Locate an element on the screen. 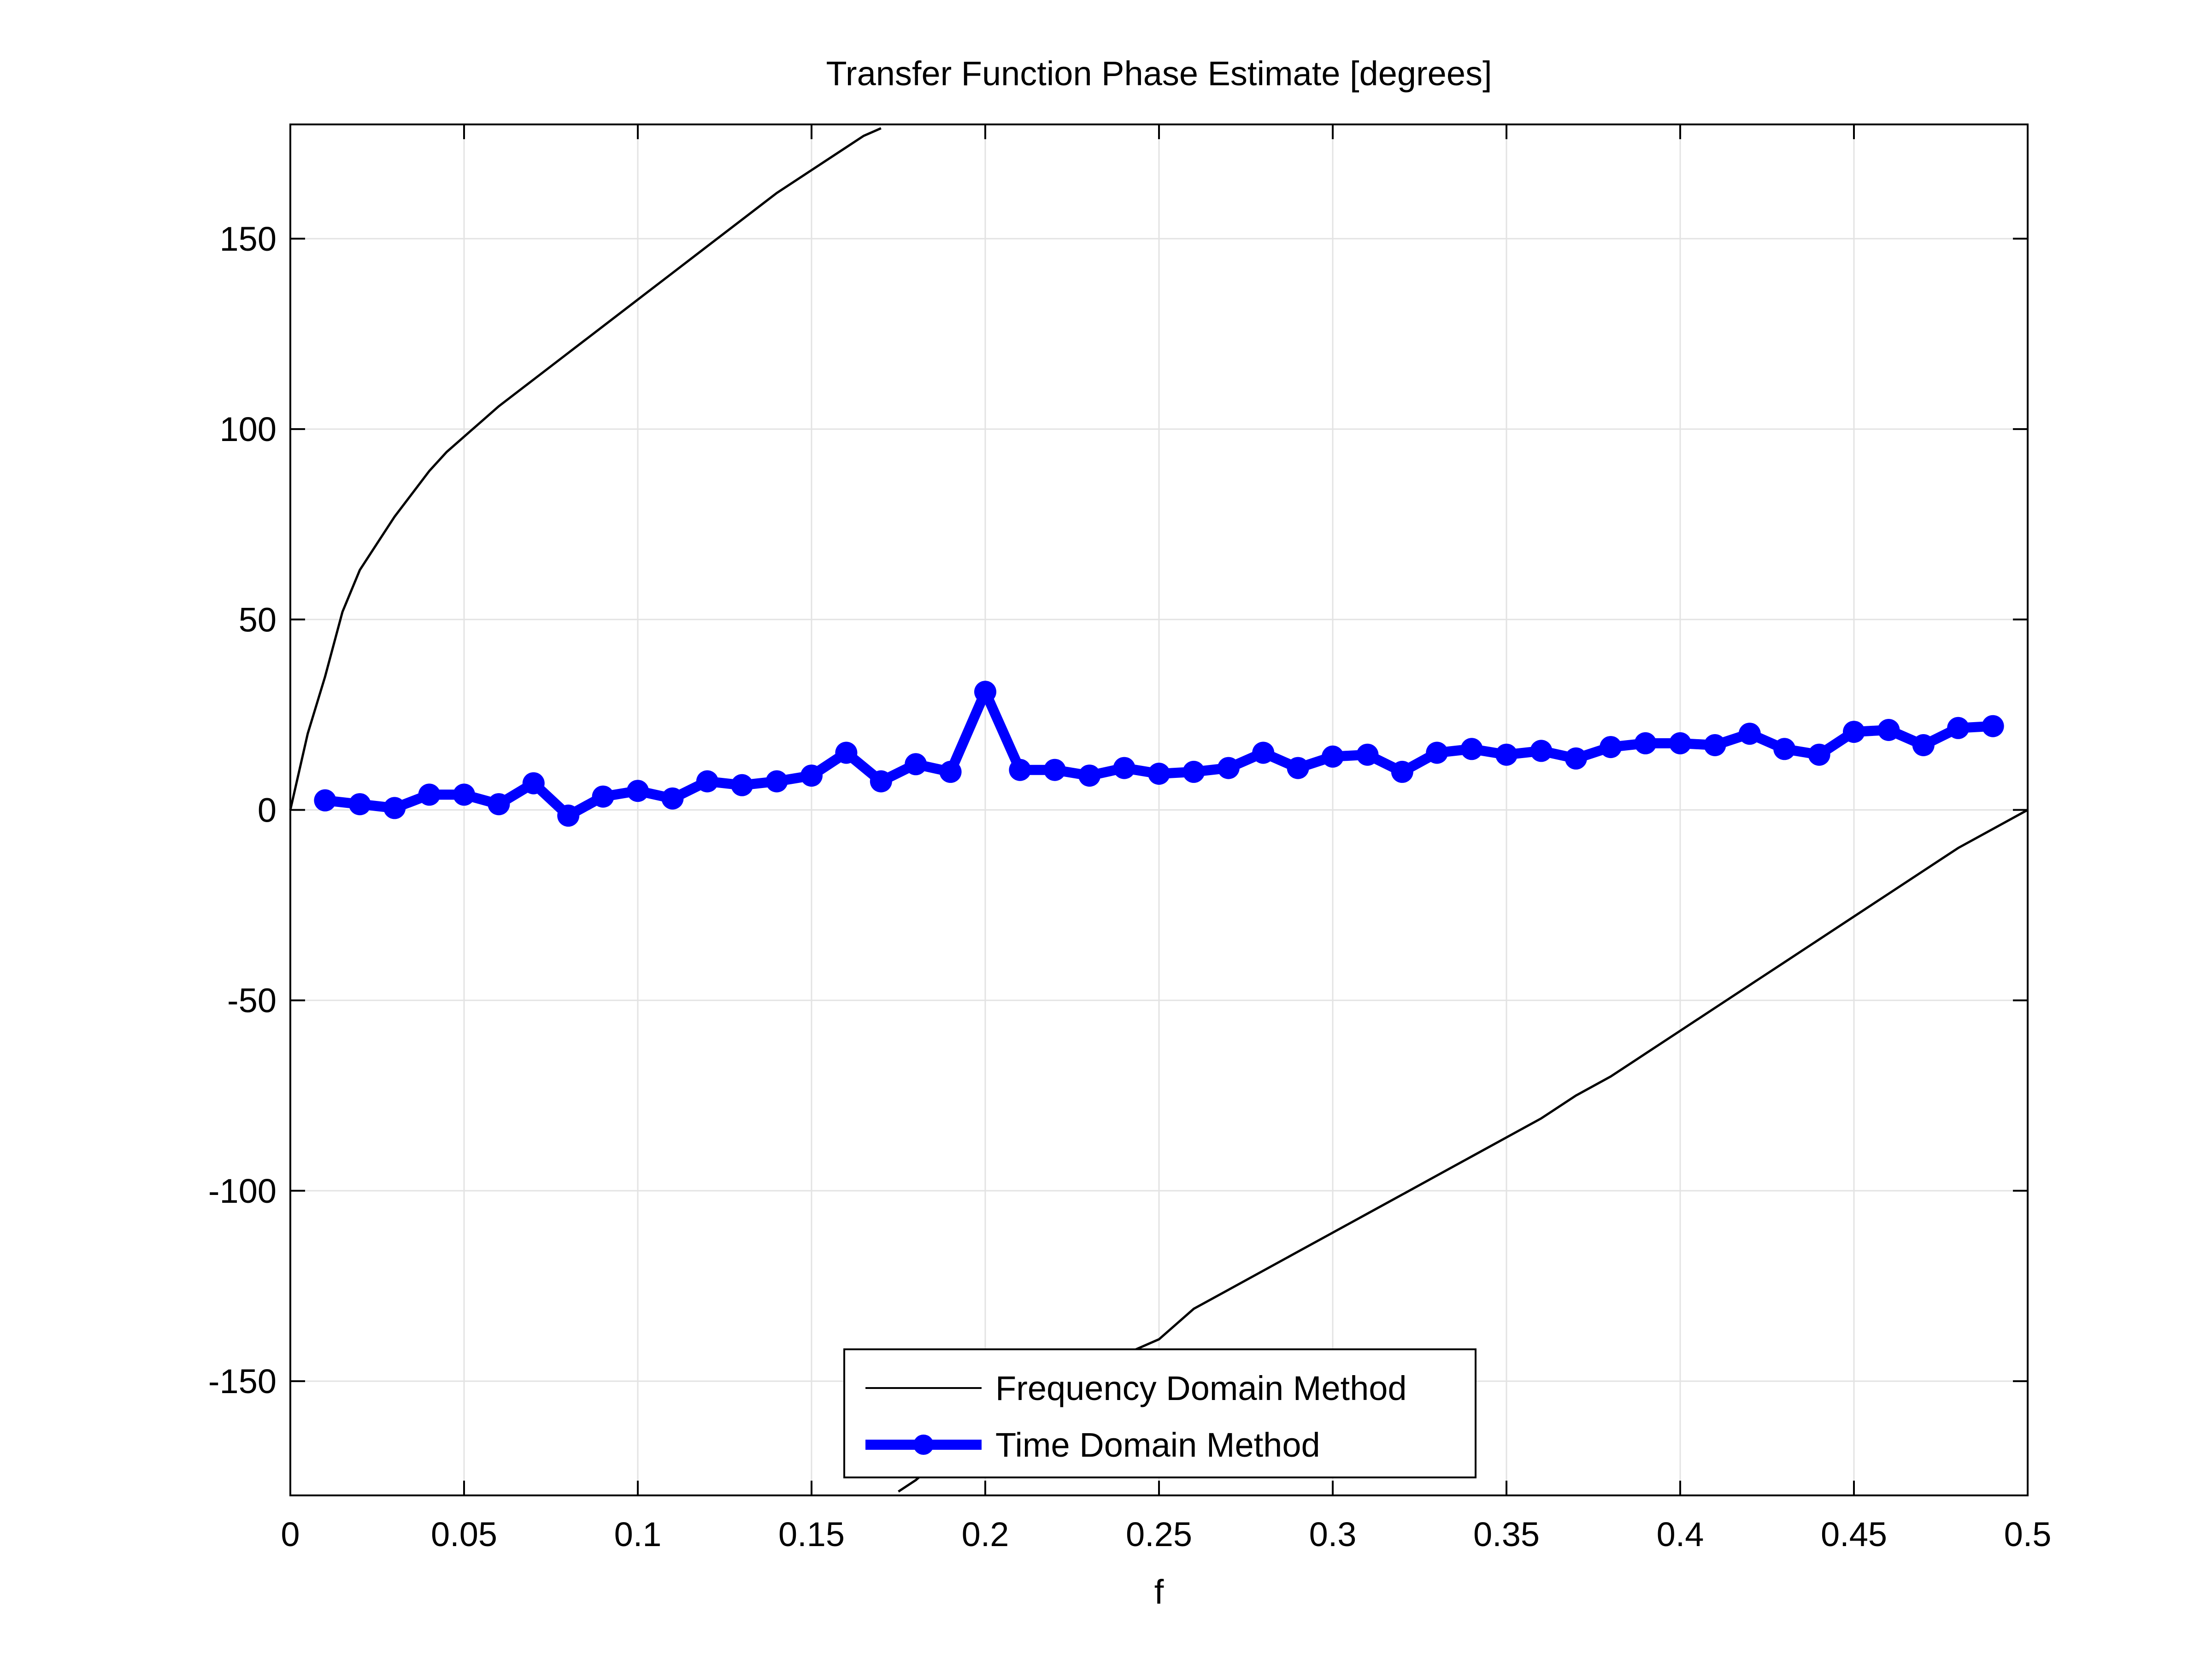 This screenshot has height=1659, width=2212. y-tick-label: -150 is located at coordinates (242, 1381).